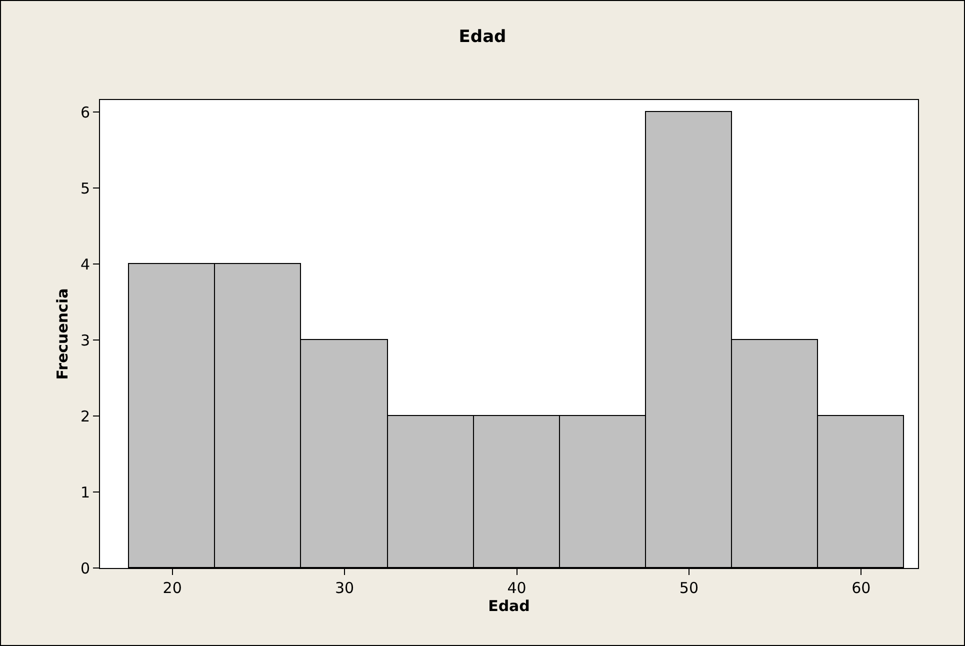 Image resolution: width=965 pixels, height=646 pixels. I want to click on chart-title: Edad, so click(482, 36).